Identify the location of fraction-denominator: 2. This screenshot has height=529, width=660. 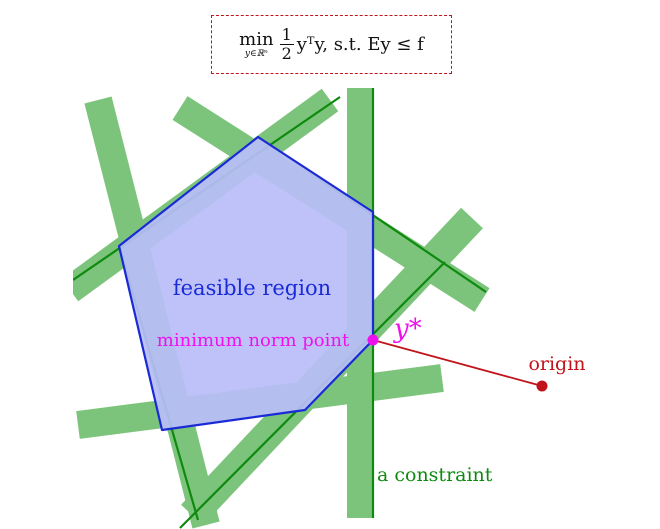
(286, 53).